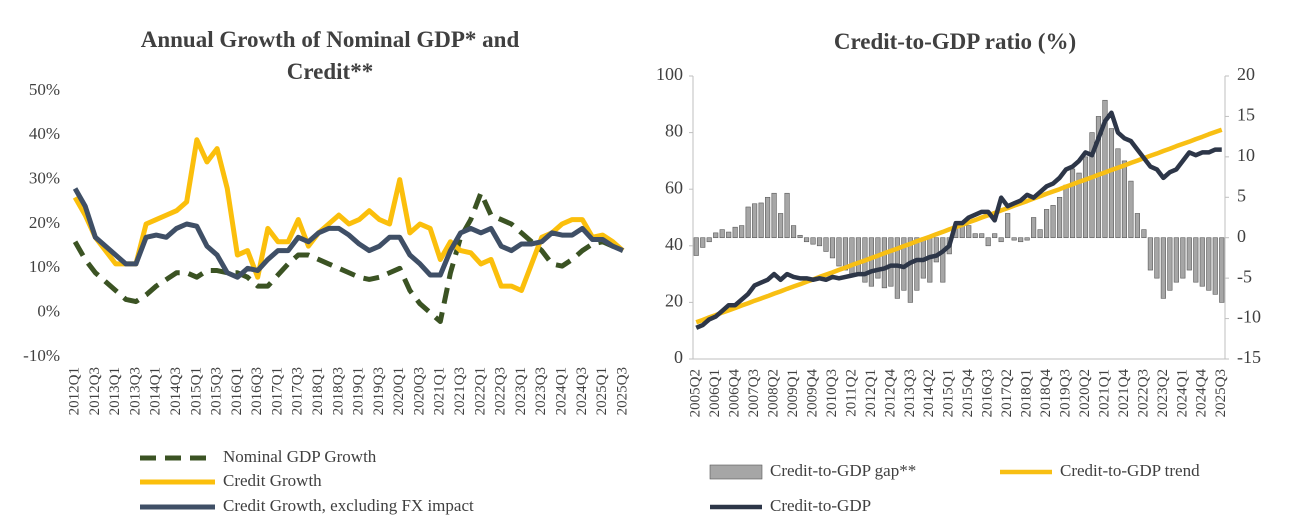  Describe the element at coordinates (582, 391) in the screenshot. I see `x-tick-label: 2024Q3` at that location.